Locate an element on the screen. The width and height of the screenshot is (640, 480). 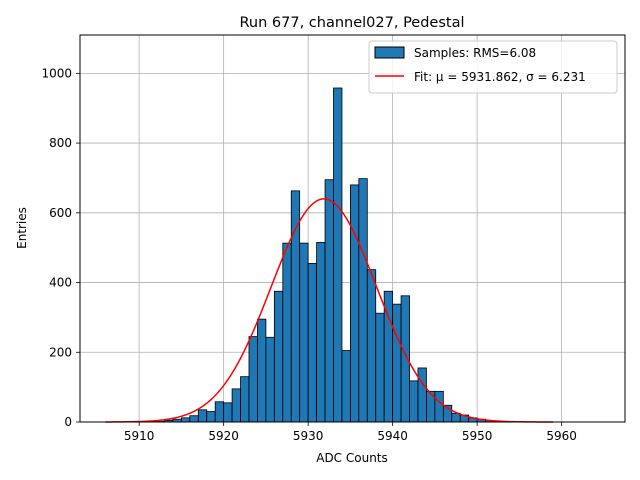
legend-fit-label: Fit: μ = 5931.862, σ = 6.231 is located at coordinates (500, 77).